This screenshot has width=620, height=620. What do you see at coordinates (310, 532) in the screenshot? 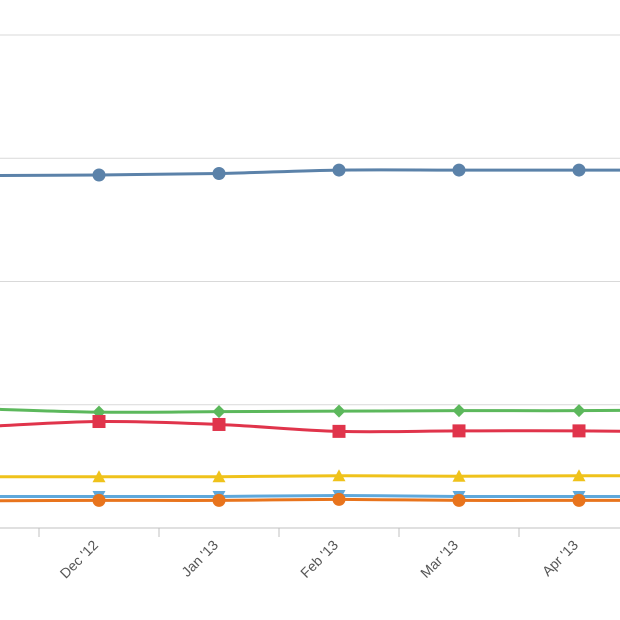
I see `x-axis` at bounding box center [310, 532].